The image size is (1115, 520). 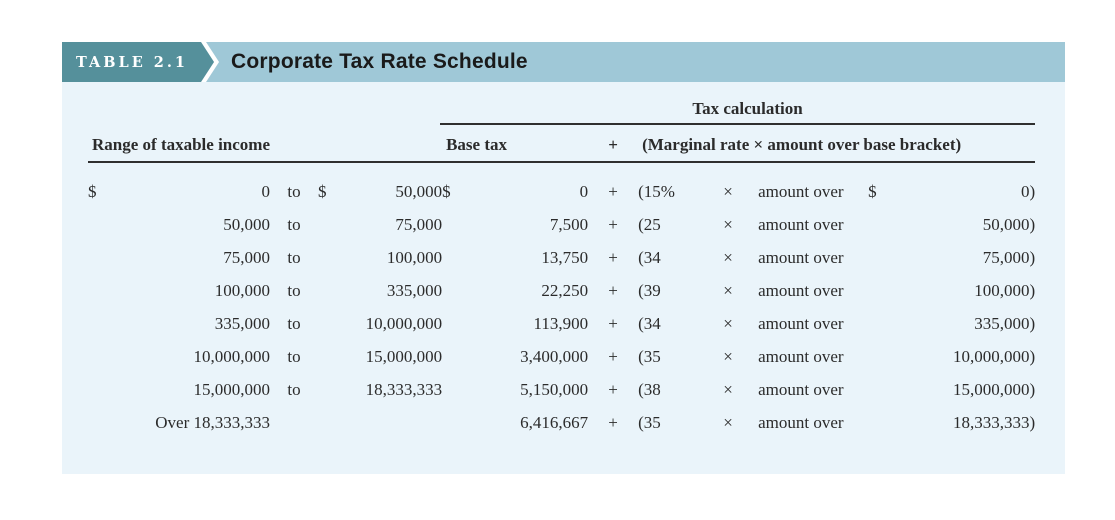 I want to click on cell-marginal-rate: (15%, so click(x=656, y=191).